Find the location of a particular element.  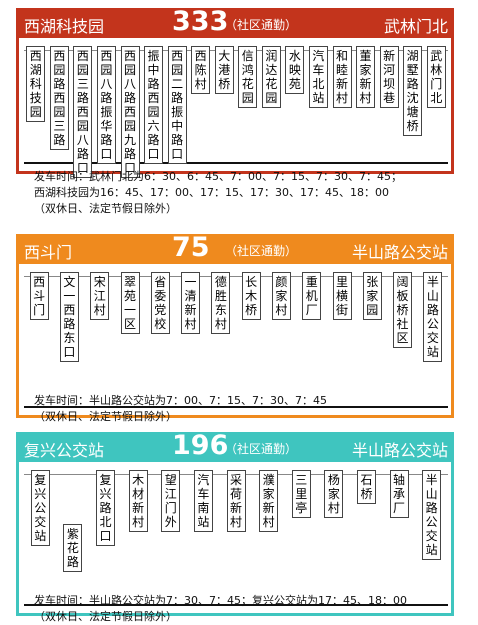

stop-name: 信鸿花园 is located at coordinates (248, 77).